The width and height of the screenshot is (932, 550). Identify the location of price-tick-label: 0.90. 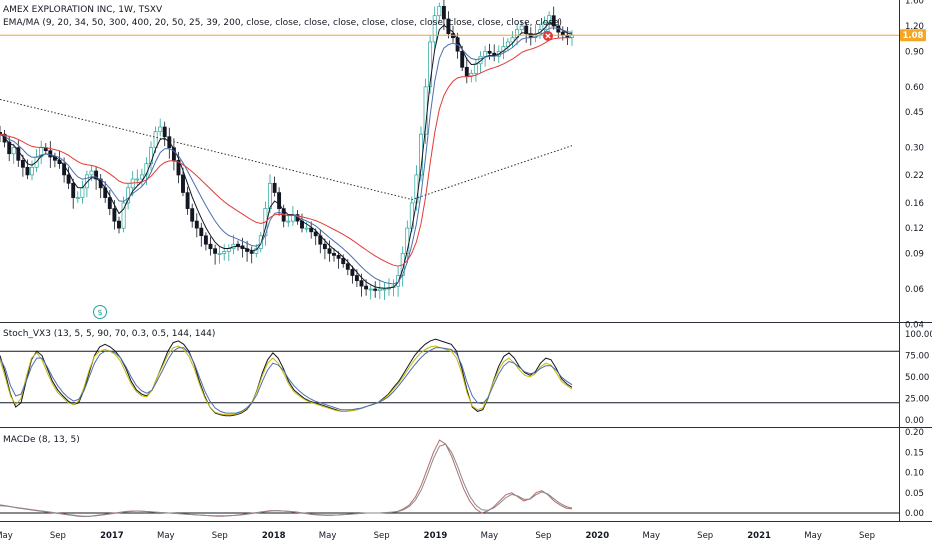
(914, 52).